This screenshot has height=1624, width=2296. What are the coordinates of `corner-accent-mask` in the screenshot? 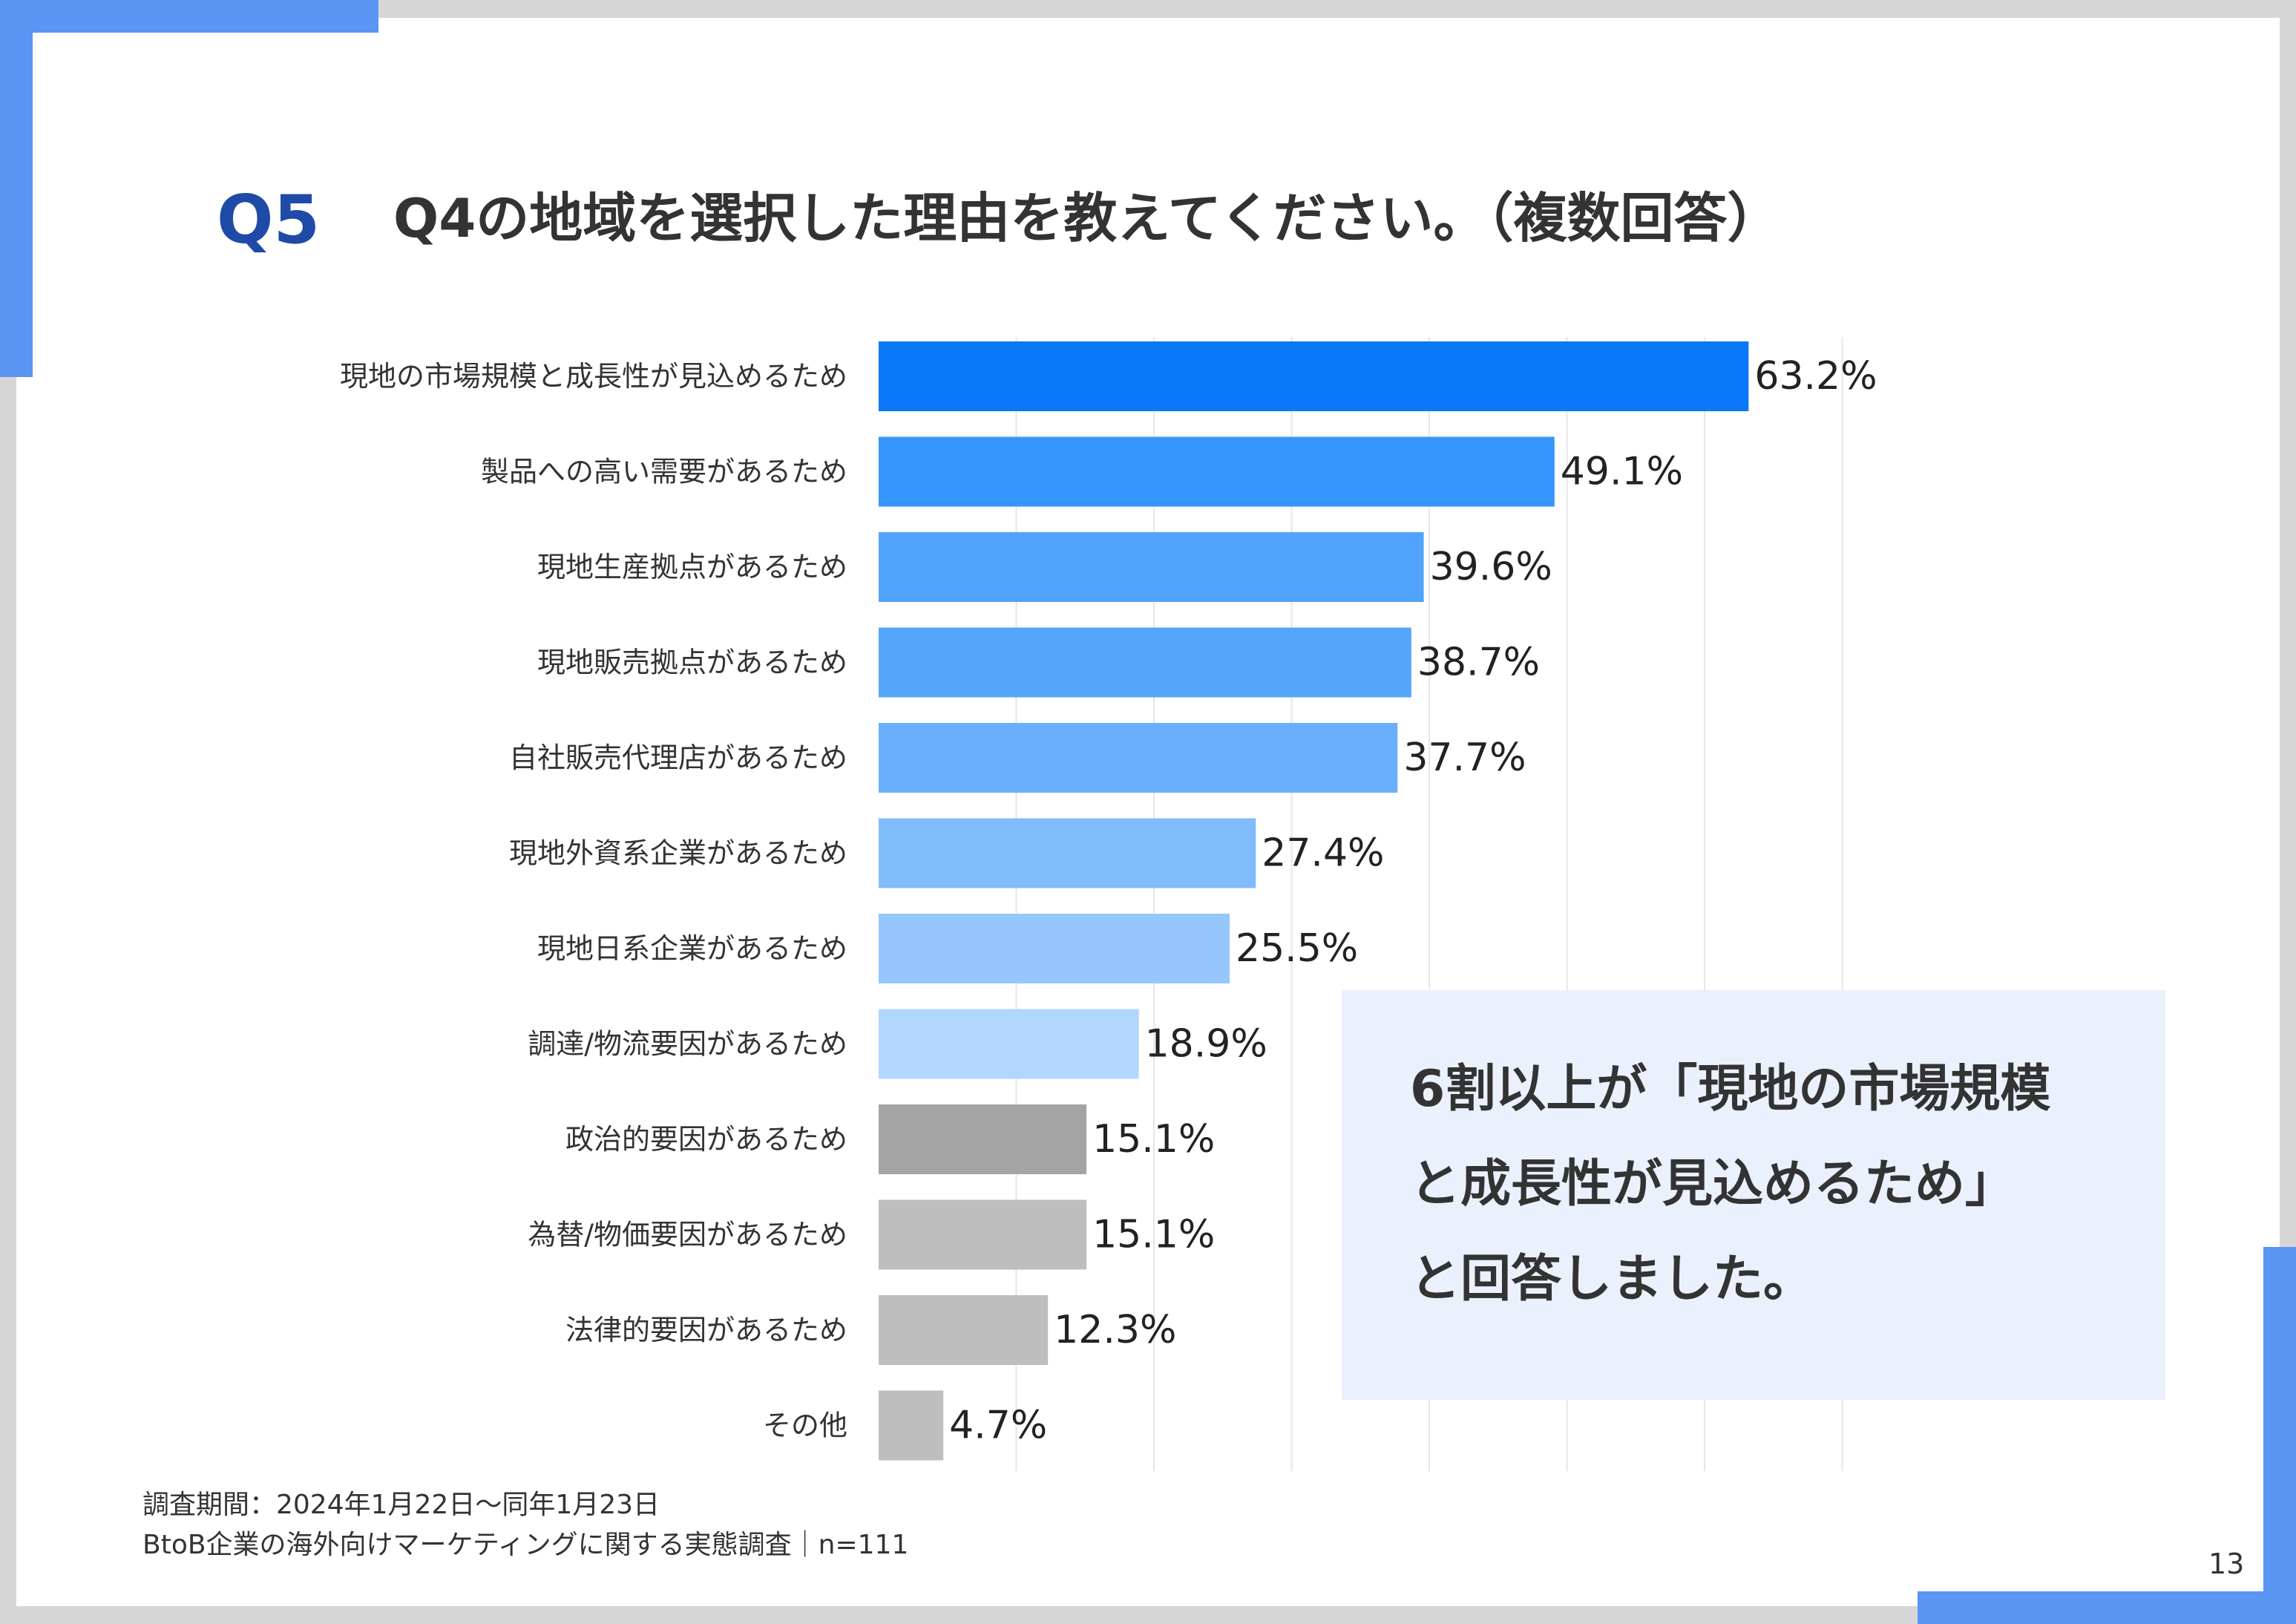 It's located at (206, 205).